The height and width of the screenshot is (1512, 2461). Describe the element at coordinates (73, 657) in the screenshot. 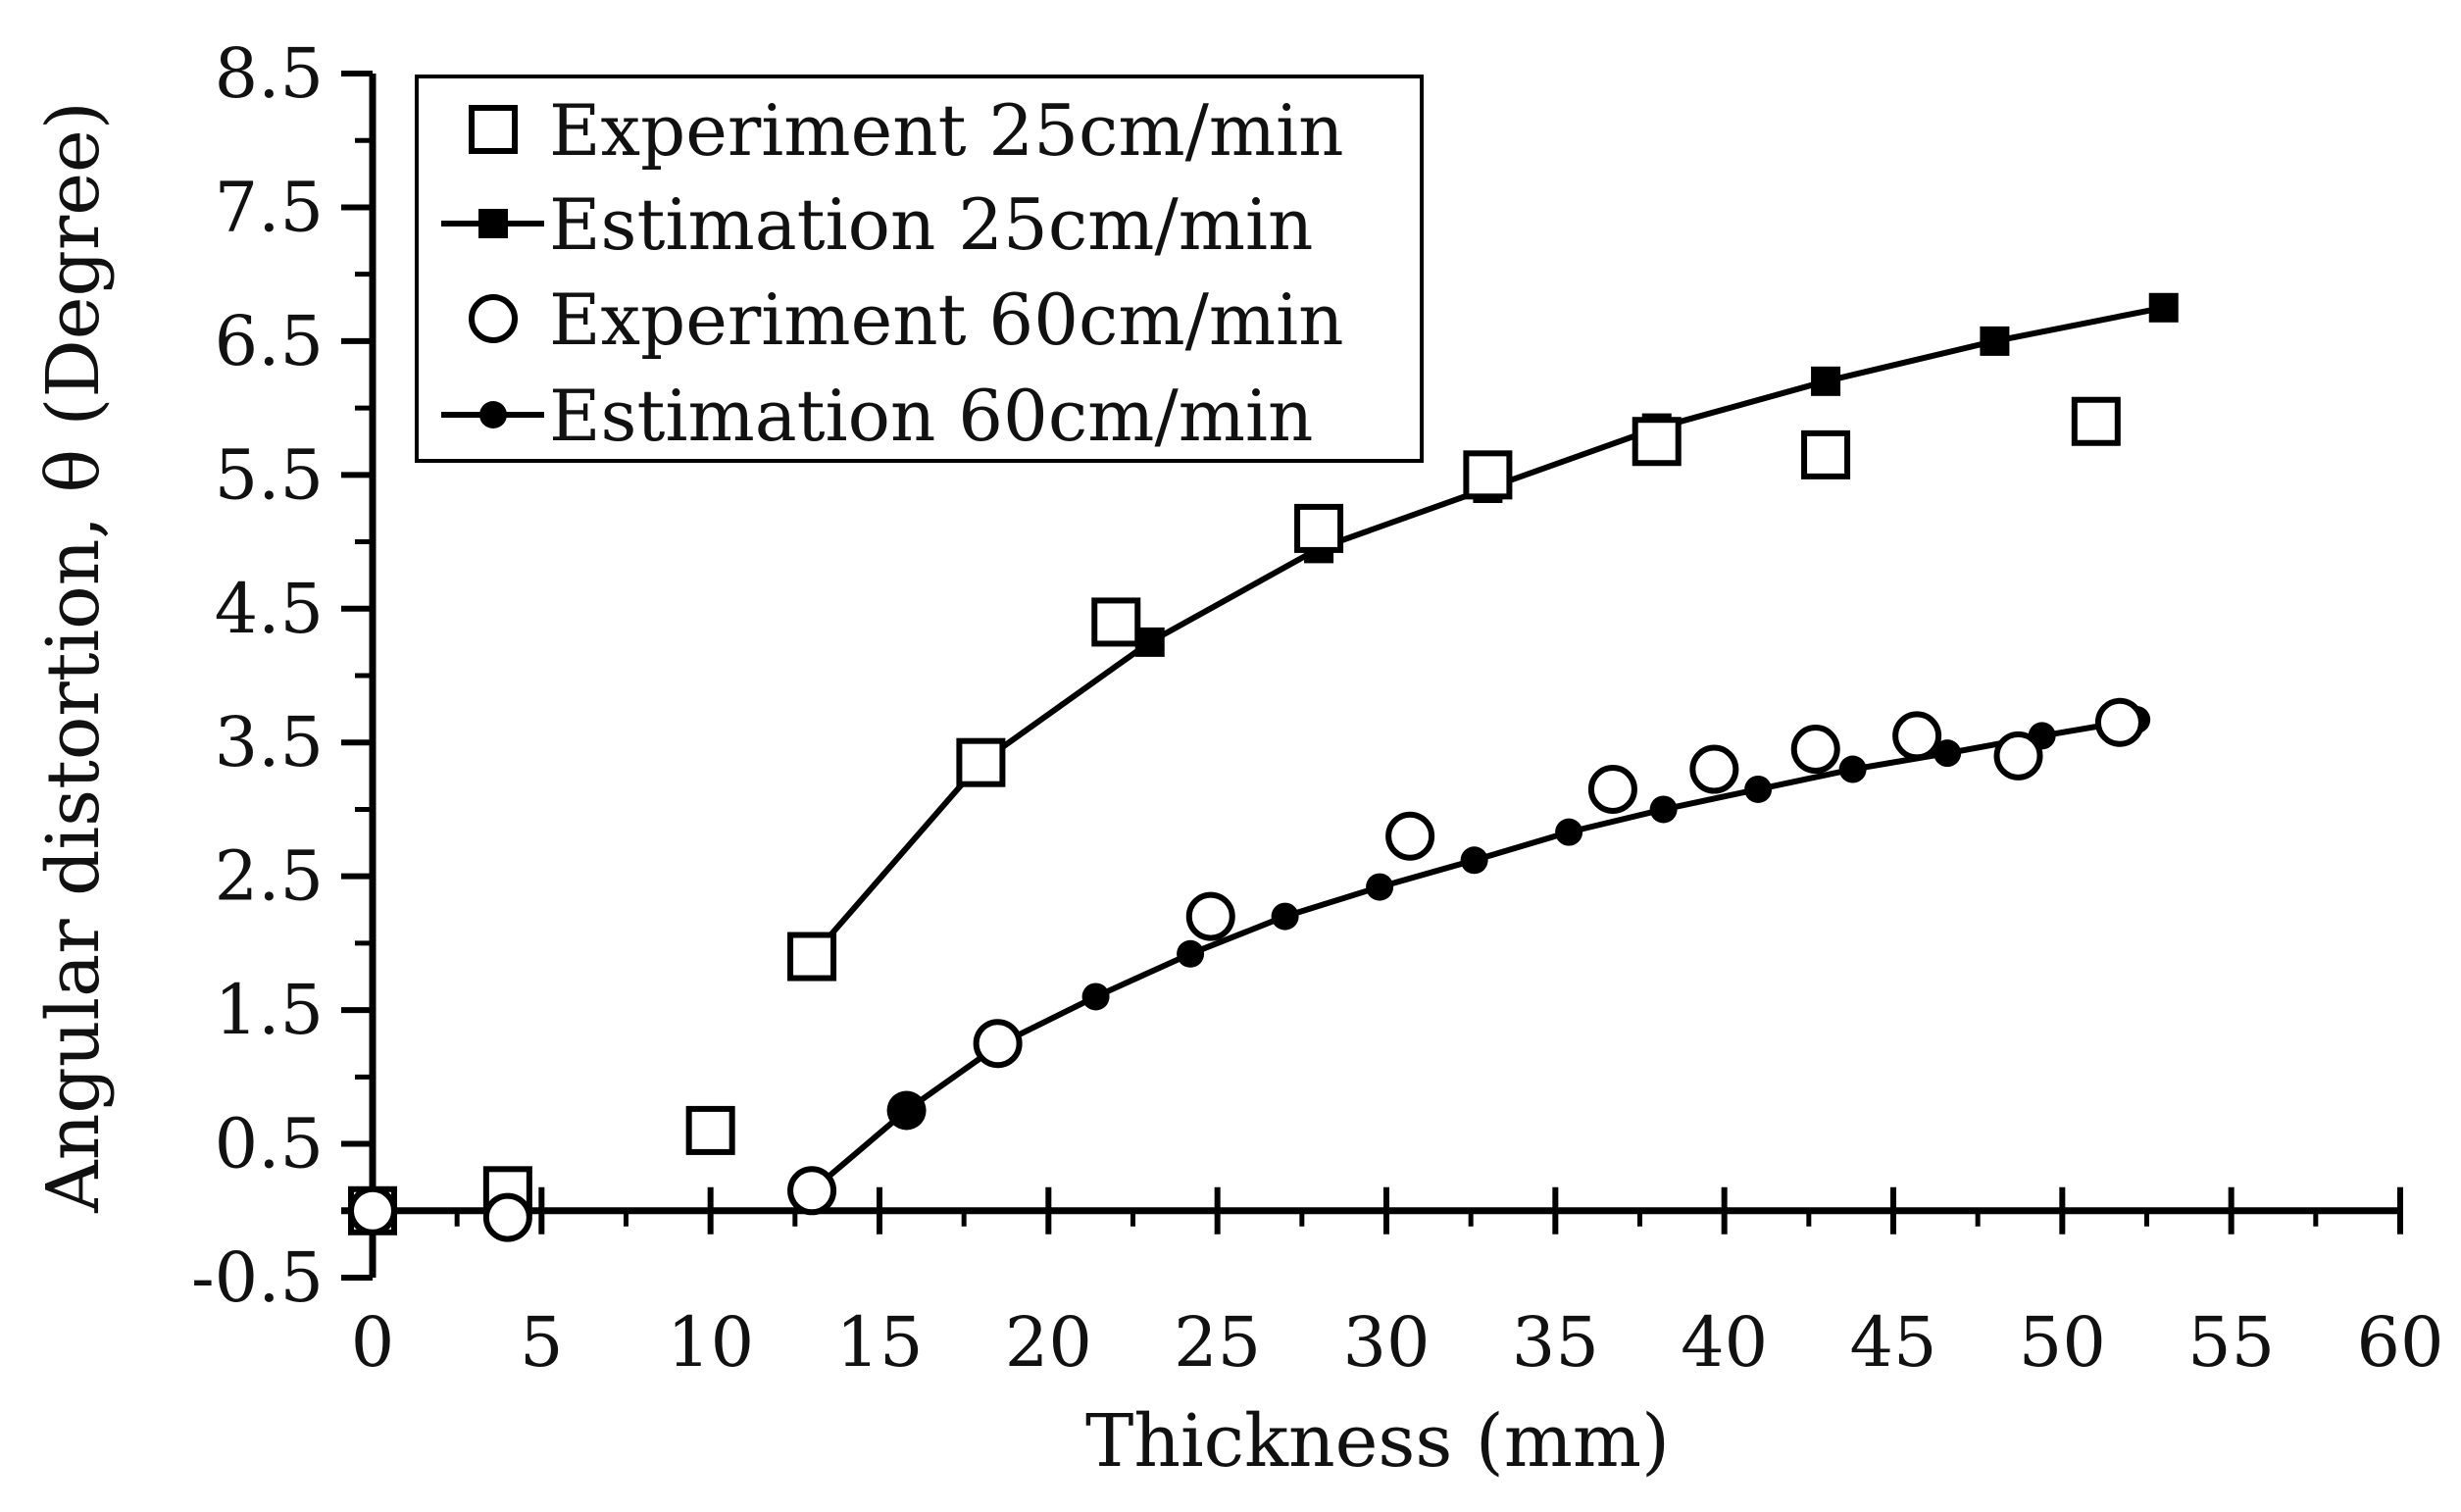

I see `y-axis-title: Angular distortion, θ (Degree)` at that location.